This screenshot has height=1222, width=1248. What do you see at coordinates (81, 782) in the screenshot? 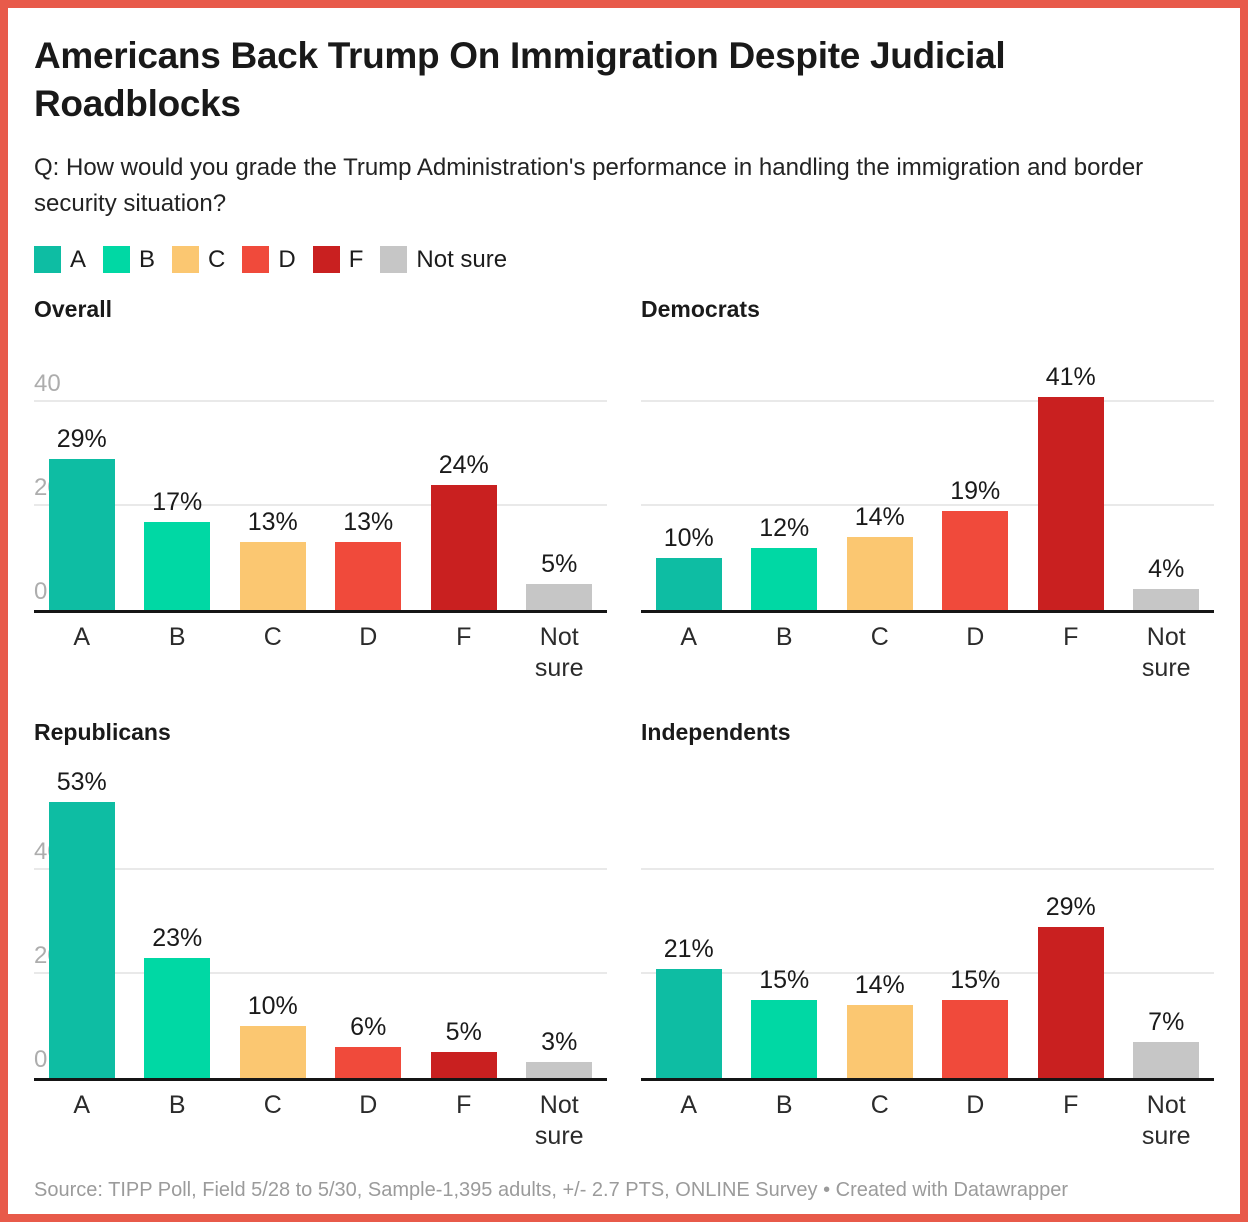
I see `bar-value-label: 53%` at bounding box center [81, 782].